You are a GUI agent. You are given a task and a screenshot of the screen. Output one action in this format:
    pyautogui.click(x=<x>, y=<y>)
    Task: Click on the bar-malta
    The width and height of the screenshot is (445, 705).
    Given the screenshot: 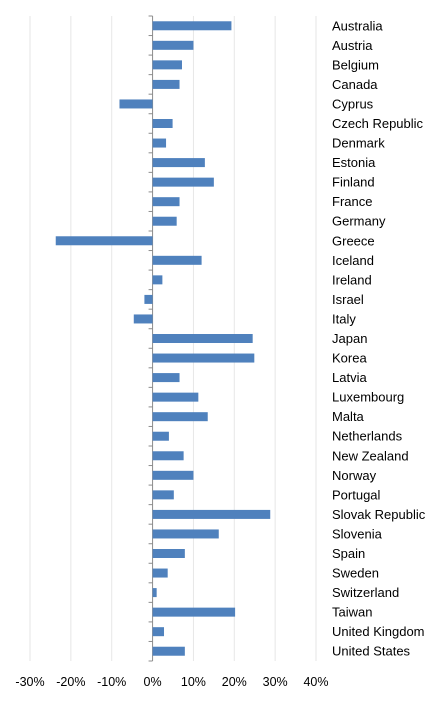 What is the action you would take?
    pyautogui.click(x=180, y=417)
    